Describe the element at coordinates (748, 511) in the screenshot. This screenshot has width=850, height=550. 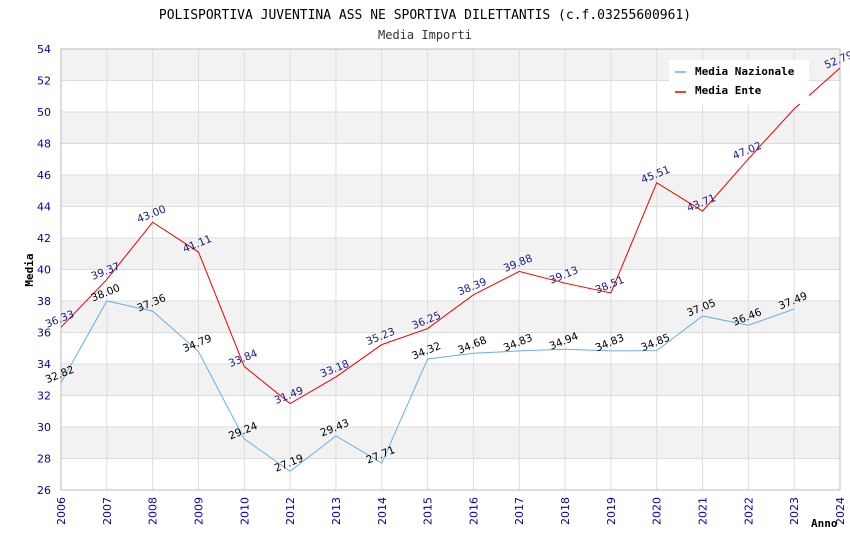
I see `x-tick-label: 2022` at that location.